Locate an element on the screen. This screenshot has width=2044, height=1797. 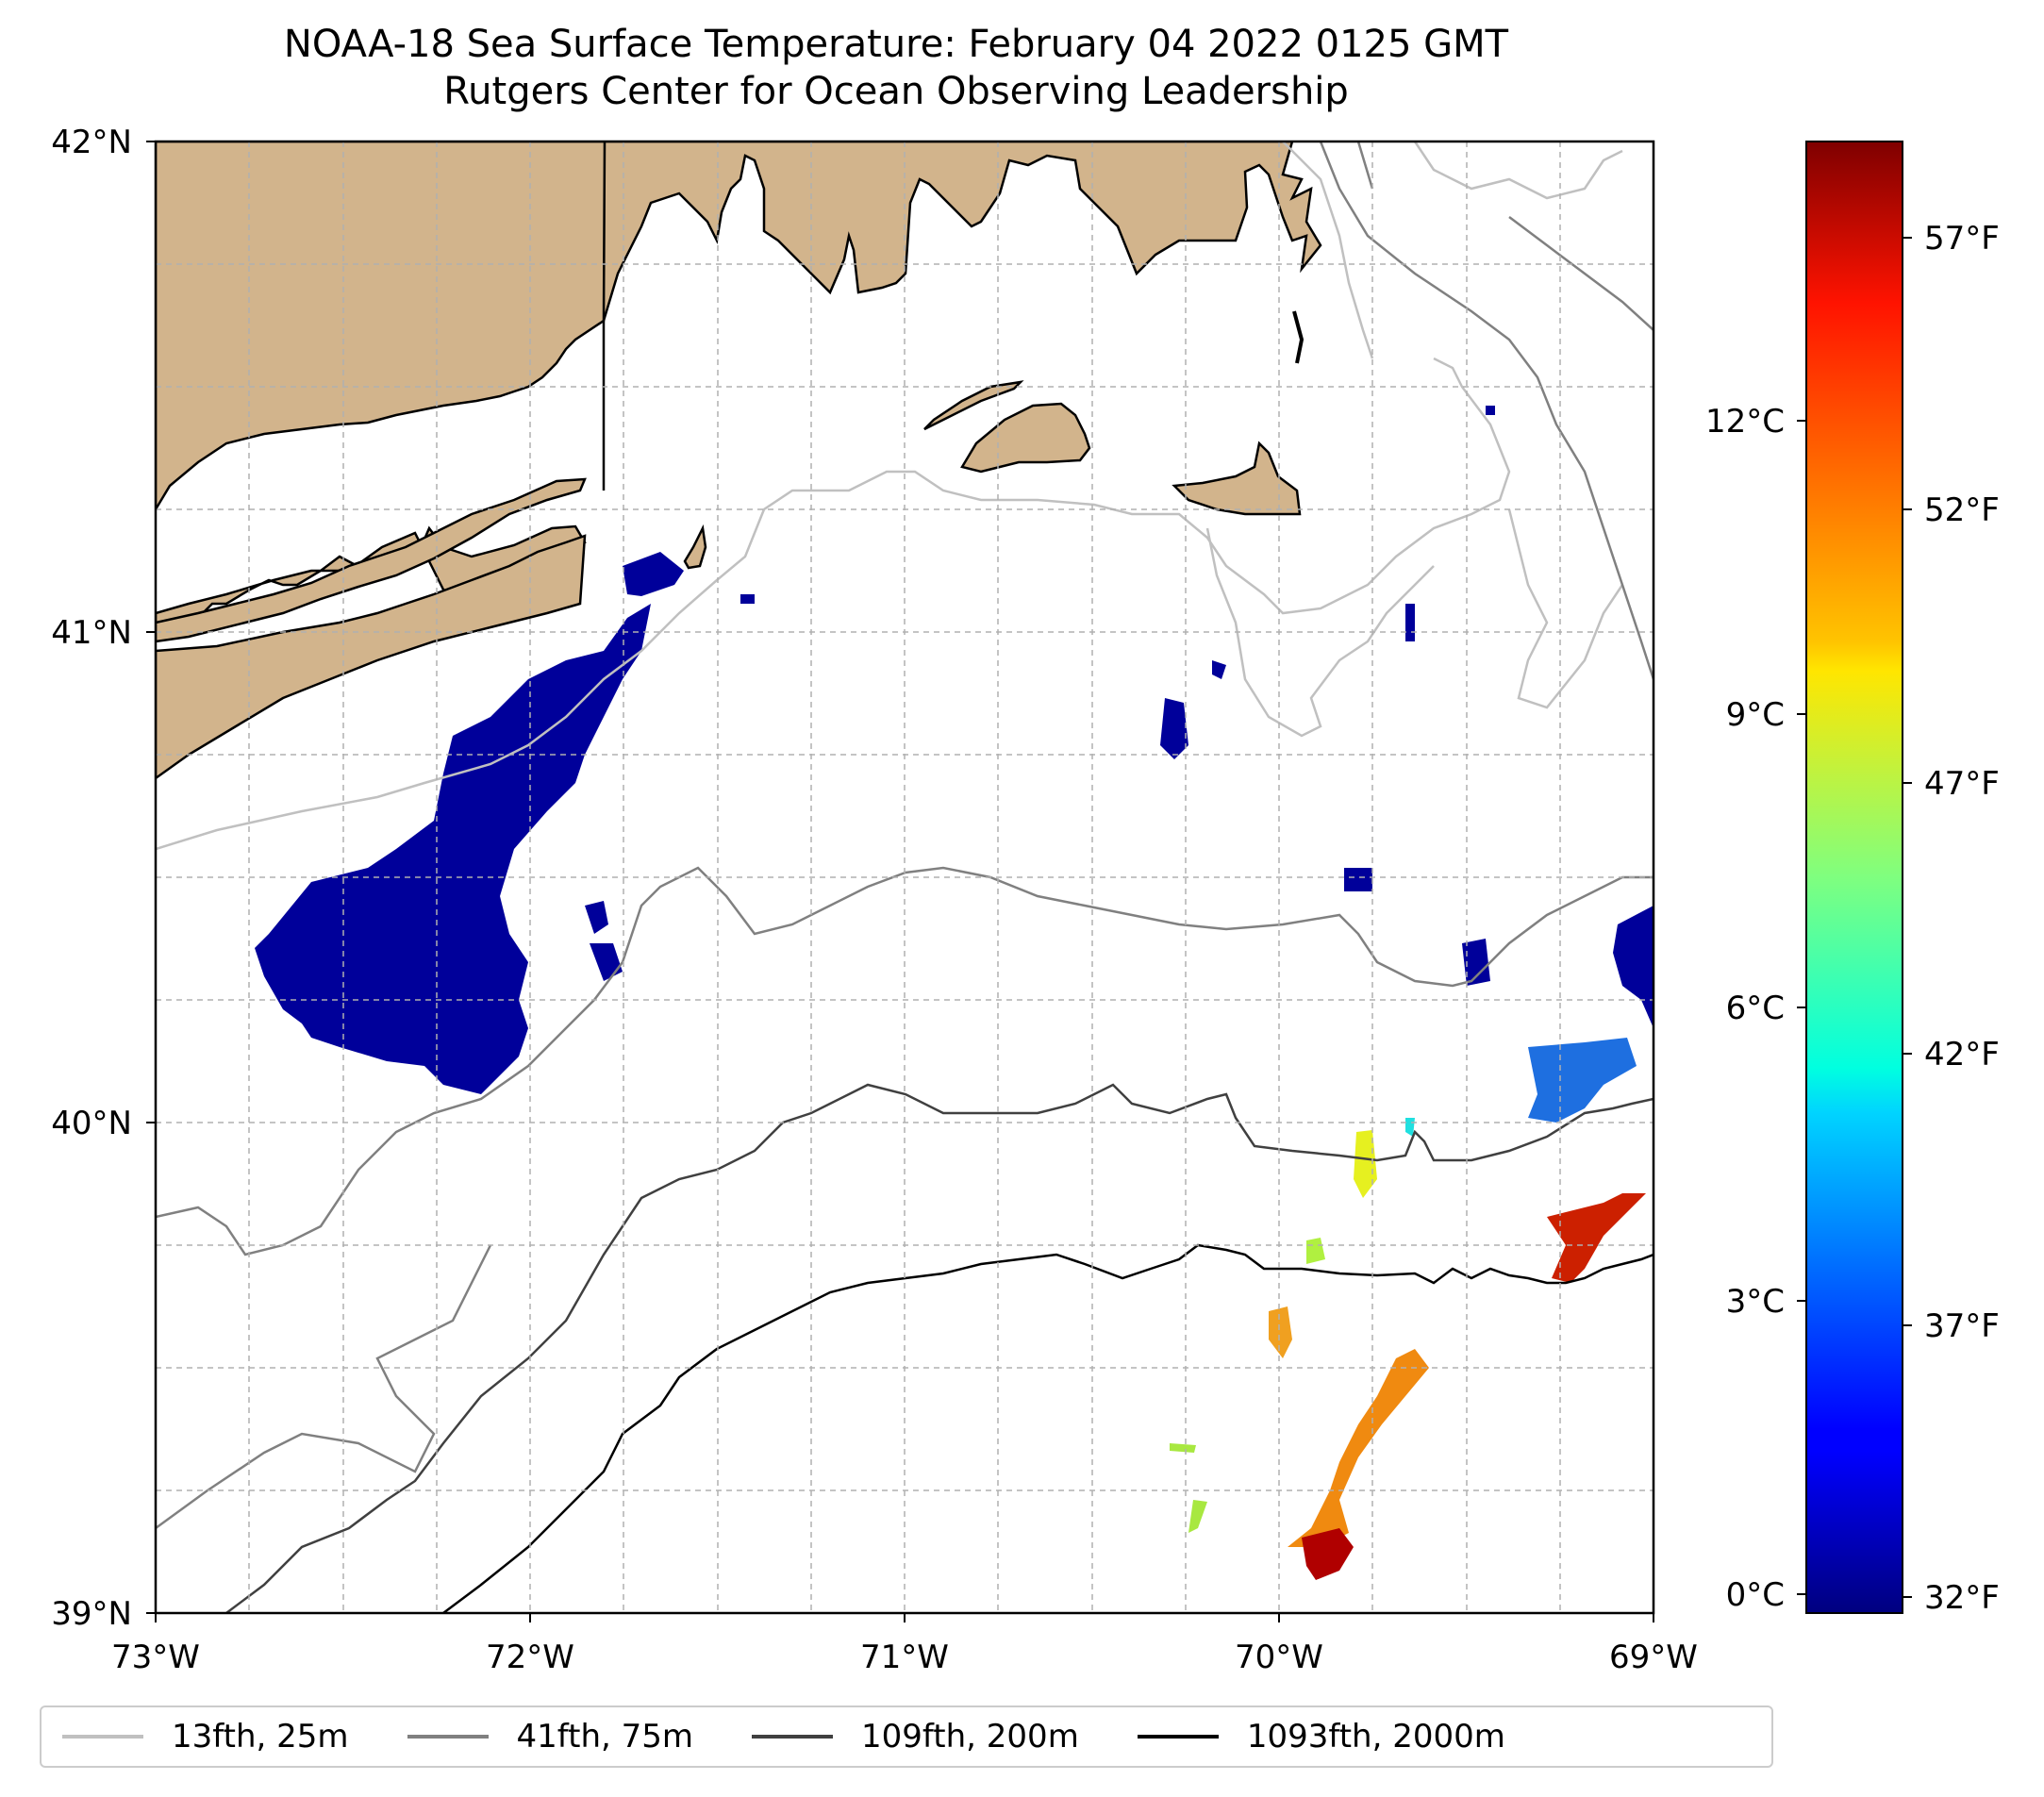
legend-item: 13fth, 25m is located at coordinates (206, 1736).